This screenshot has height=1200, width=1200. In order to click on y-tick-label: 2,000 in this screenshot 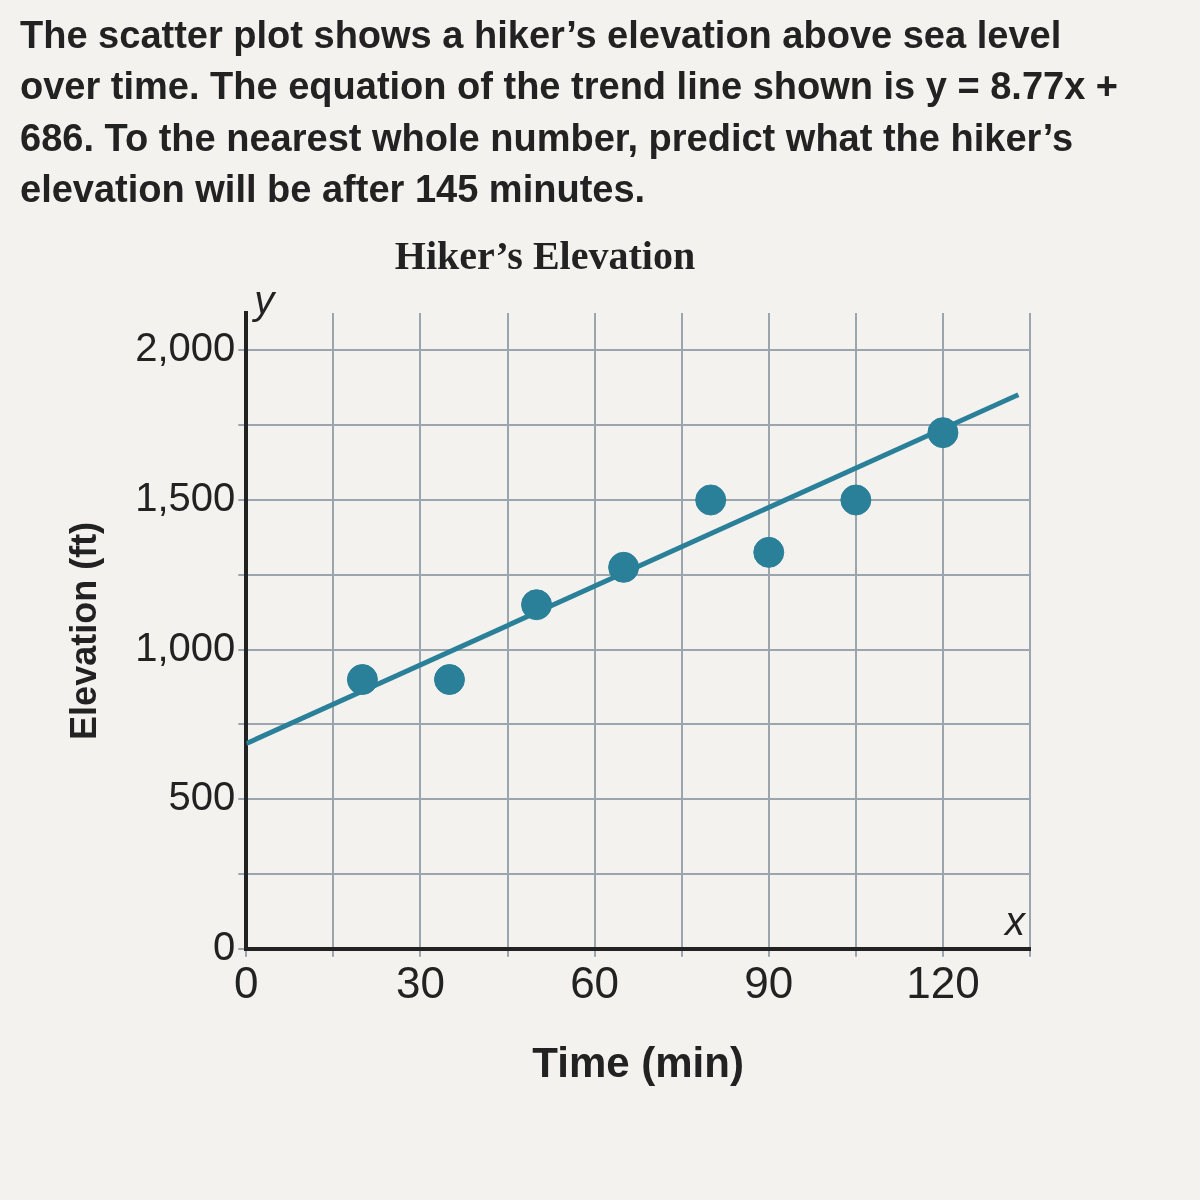, I will do `click(185, 347)`.